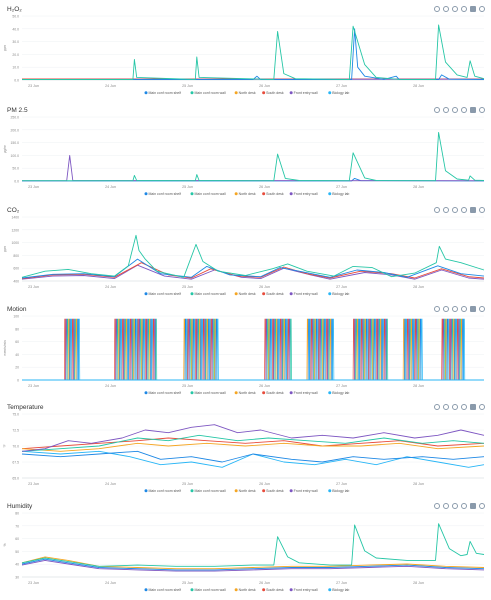  I want to click on y-tick-label: 70.0, so click(15, 447).